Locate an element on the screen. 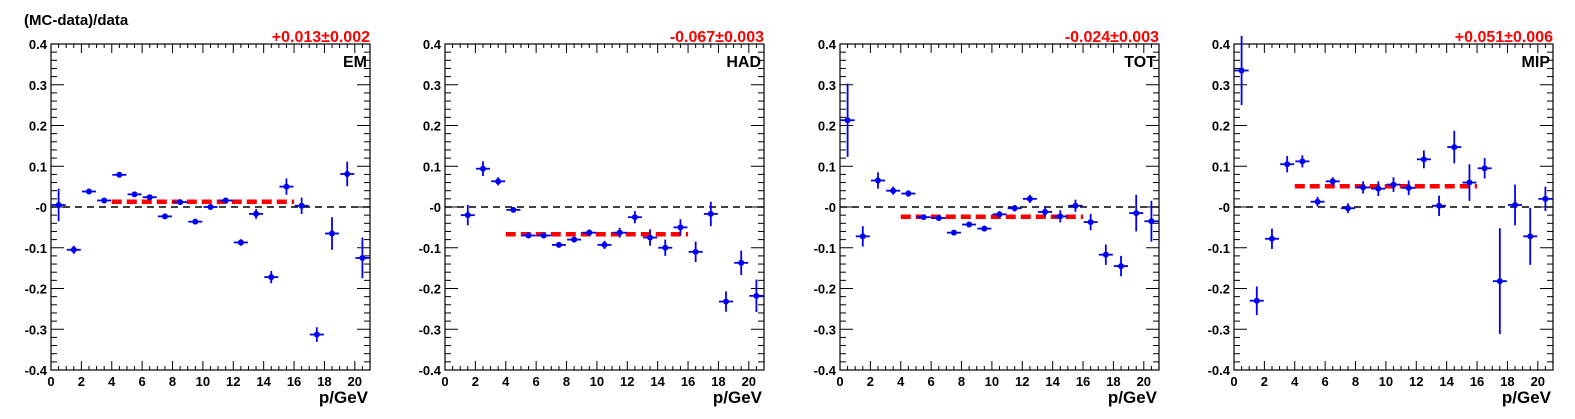 Image resolution: width=1575 pixels, height=419 pixels. x-tick-label: 10 is located at coordinates (203, 381).